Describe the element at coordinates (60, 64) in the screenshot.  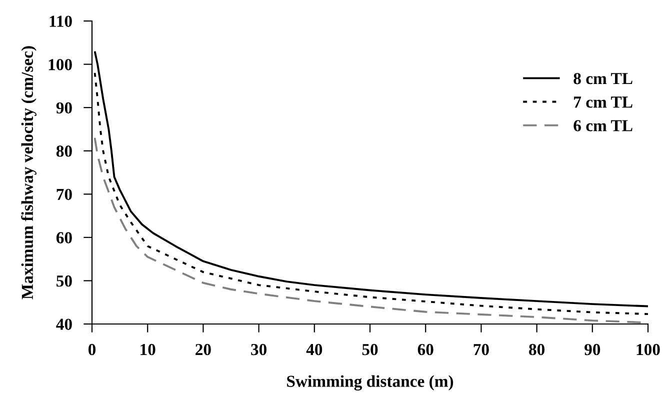
I see `y-tick-label: 100` at that location.